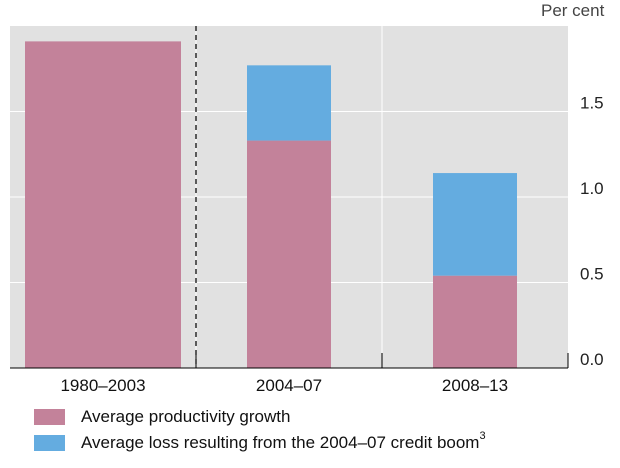  What do you see at coordinates (482, 436) in the screenshot?
I see `legend-footnote-marker: 3` at bounding box center [482, 436].